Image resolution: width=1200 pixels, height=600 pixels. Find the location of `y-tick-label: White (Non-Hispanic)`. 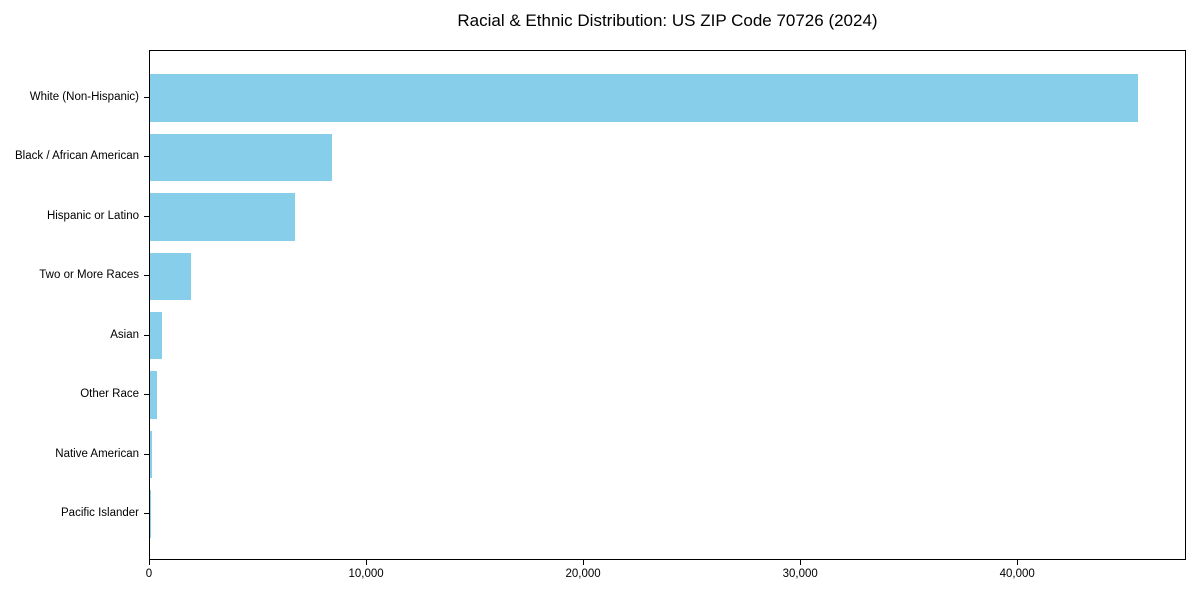

y-tick-label: White (Non-Hispanic) is located at coordinates (84, 96).